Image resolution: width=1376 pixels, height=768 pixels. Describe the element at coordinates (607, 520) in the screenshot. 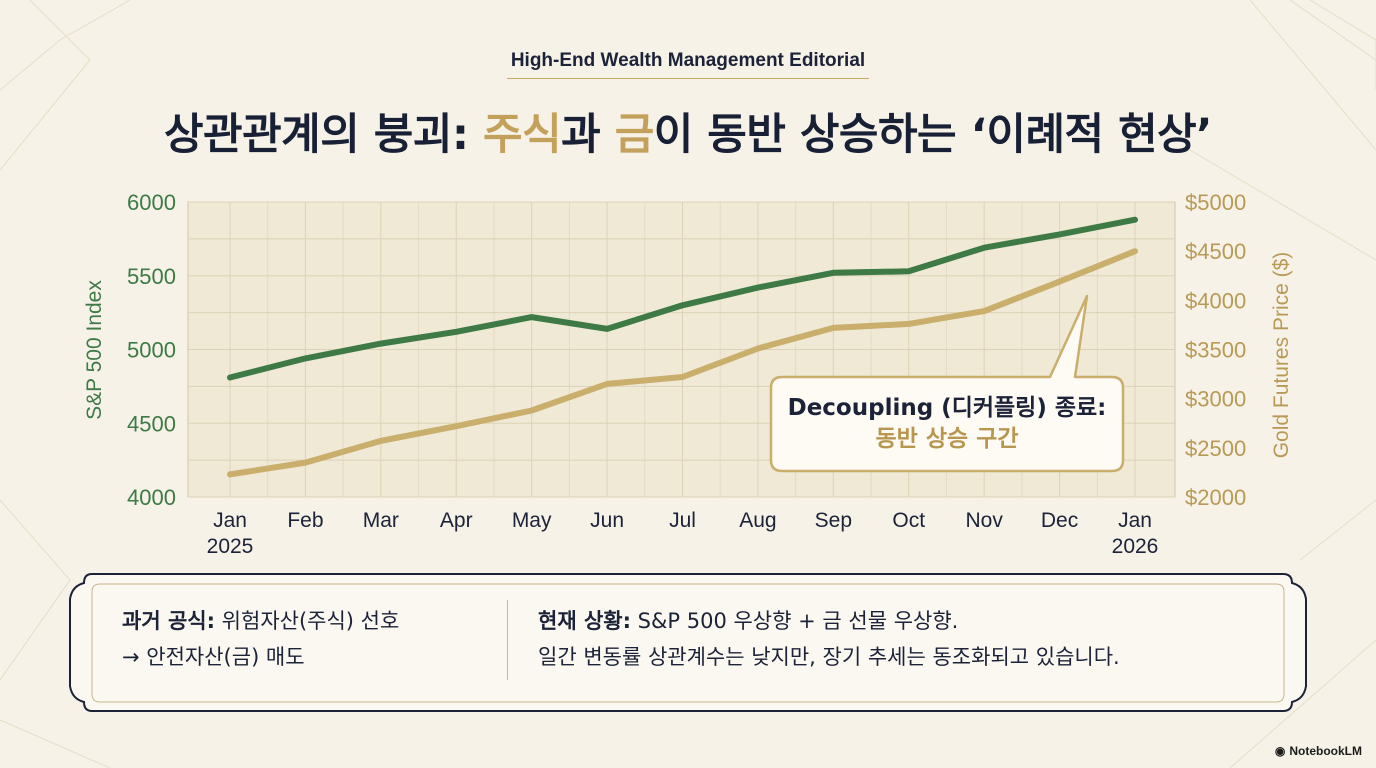

I see `x-tick-label: Jun` at that location.